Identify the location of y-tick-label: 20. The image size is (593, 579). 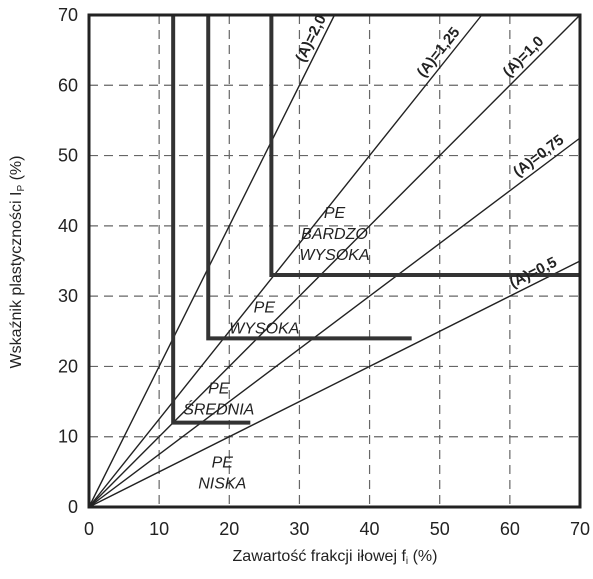
(68, 366).